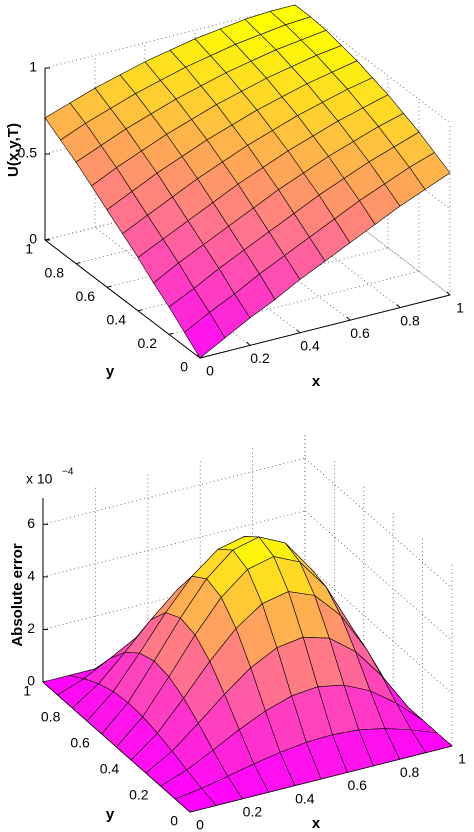 The height and width of the screenshot is (832, 474). What do you see at coordinates (13, 150) in the screenshot?
I see `z-axis-label: U(x,y,T)` at bounding box center [13, 150].